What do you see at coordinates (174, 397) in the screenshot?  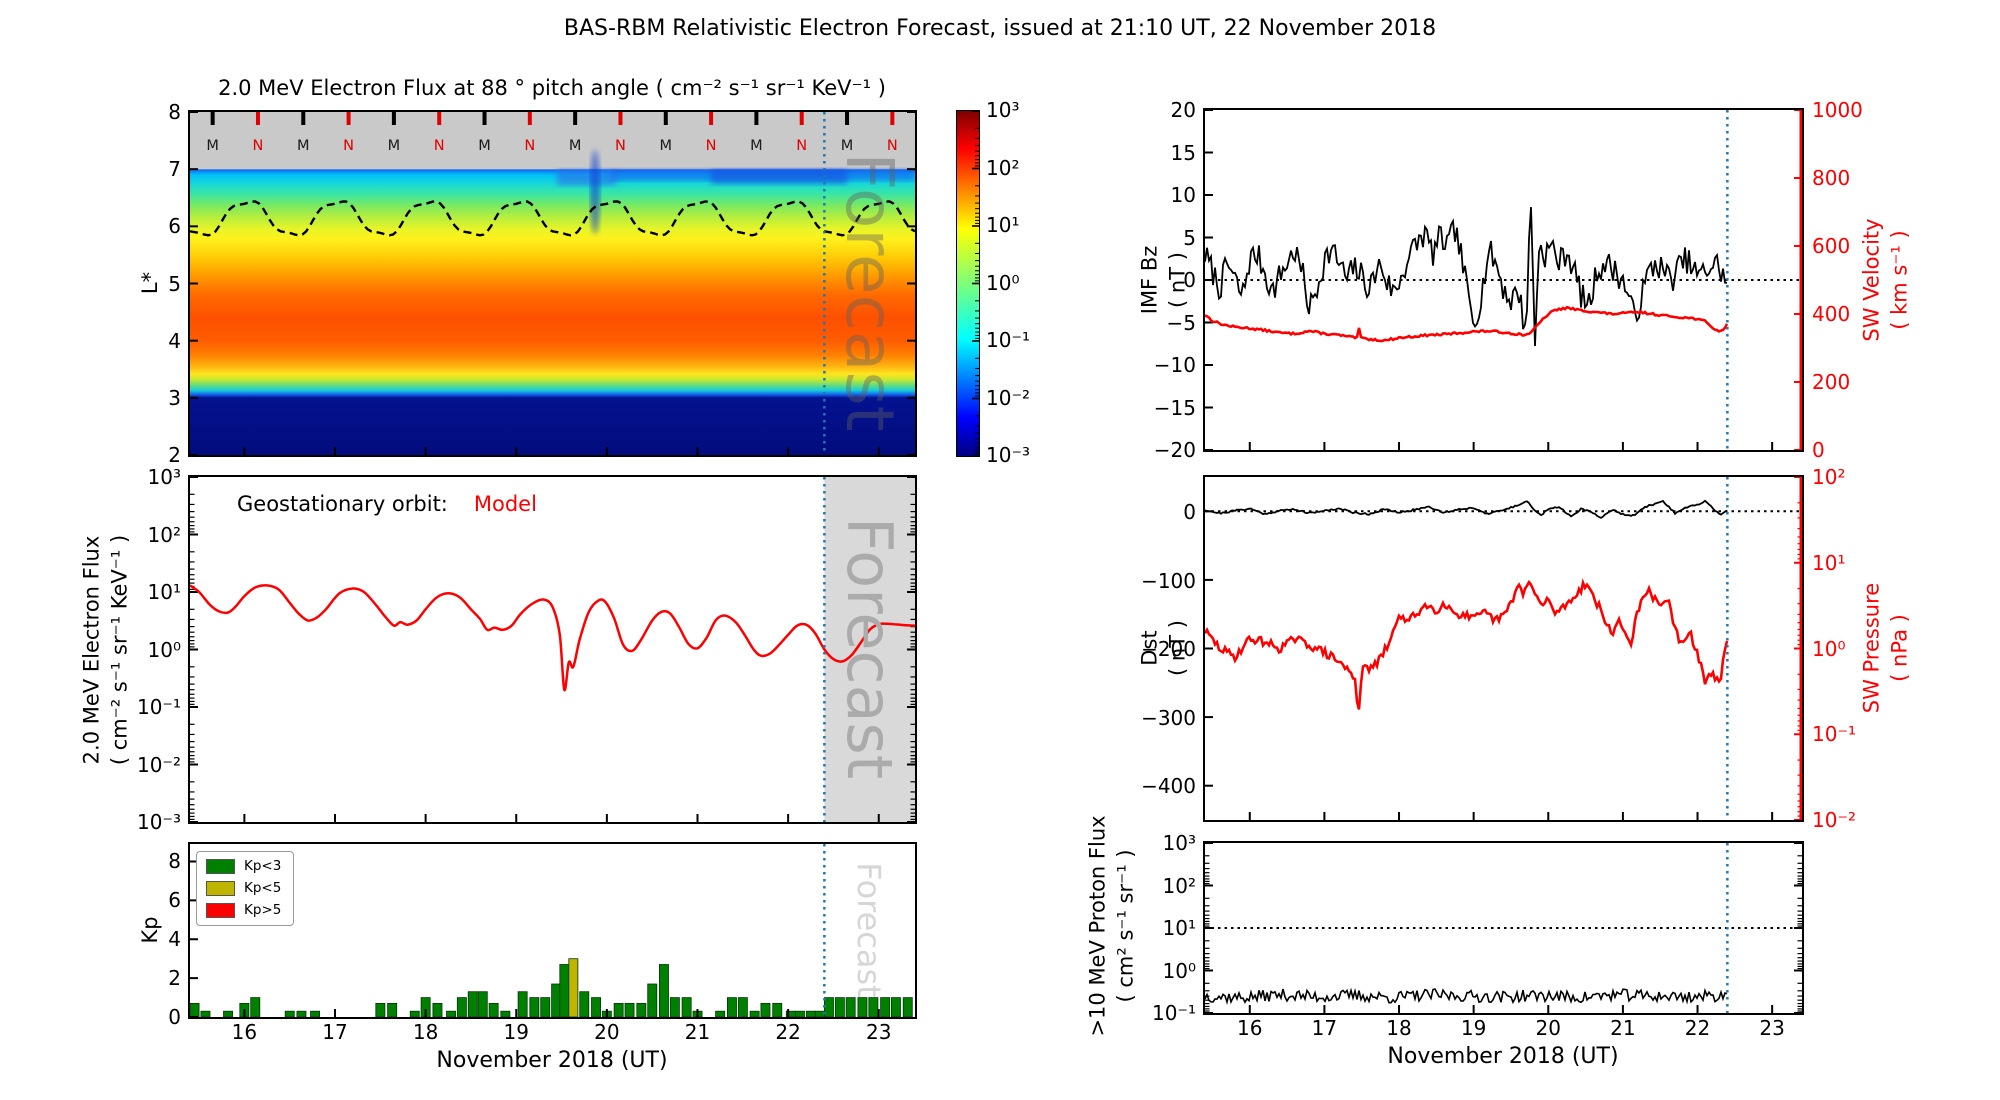 I see `spectrogram-ytick: 3` at bounding box center [174, 397].